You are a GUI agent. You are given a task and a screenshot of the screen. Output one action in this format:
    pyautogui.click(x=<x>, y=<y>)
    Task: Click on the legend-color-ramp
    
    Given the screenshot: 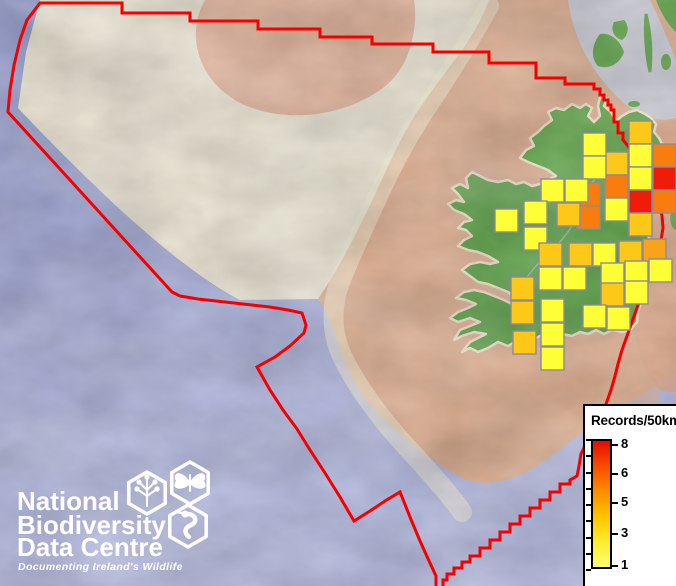 What is the action you would take?
    pyautogui.click(x=601, y=504)
    